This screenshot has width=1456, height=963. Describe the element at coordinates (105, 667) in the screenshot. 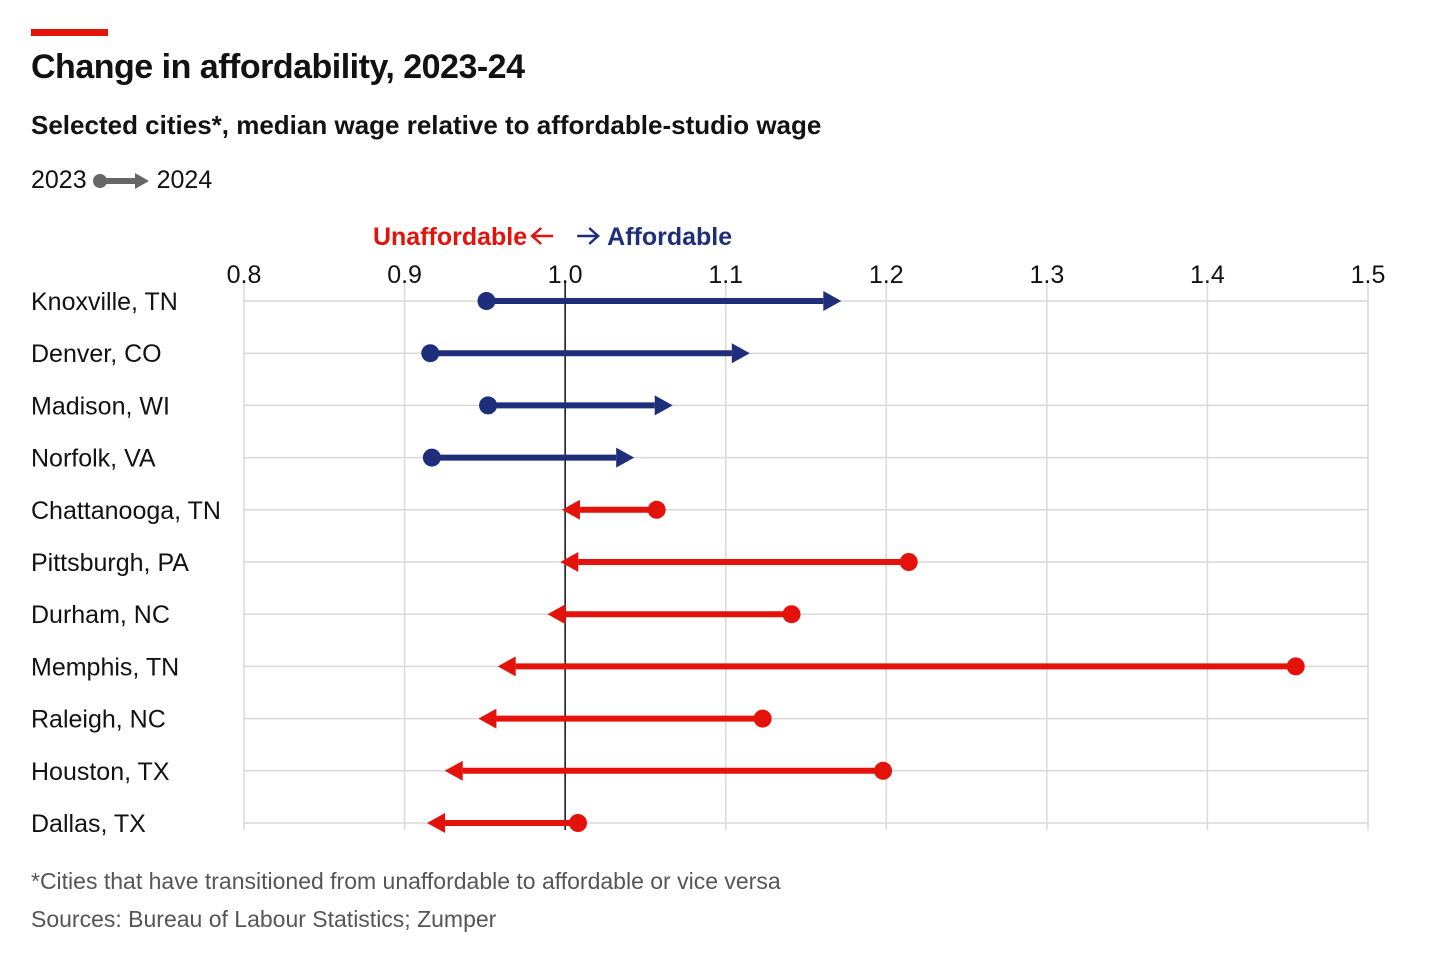

I see `city-label: Memphis, TN` at that location.